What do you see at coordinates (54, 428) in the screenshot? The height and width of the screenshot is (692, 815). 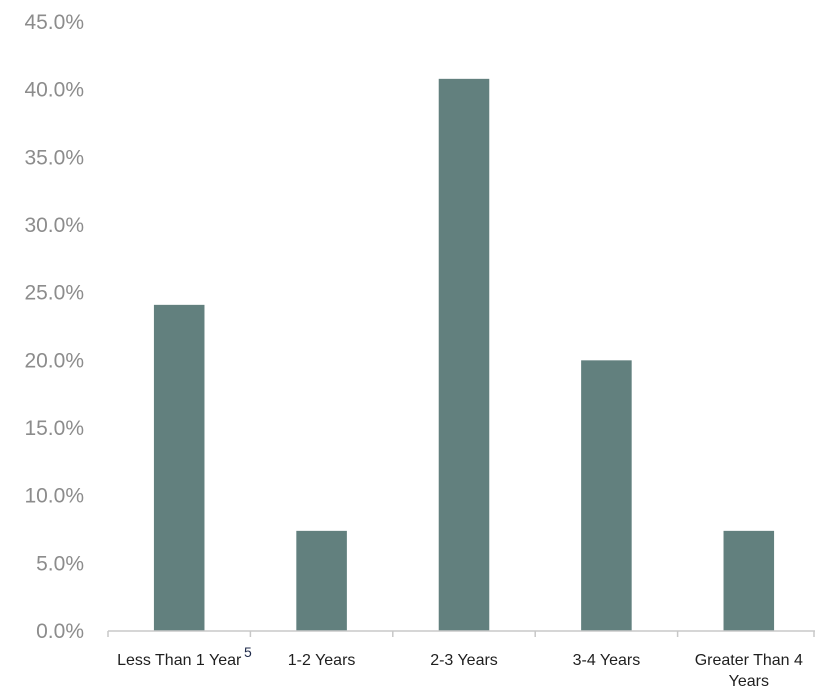 I see `y-tick-label: 15.0%` at bounding box center [54, 428].